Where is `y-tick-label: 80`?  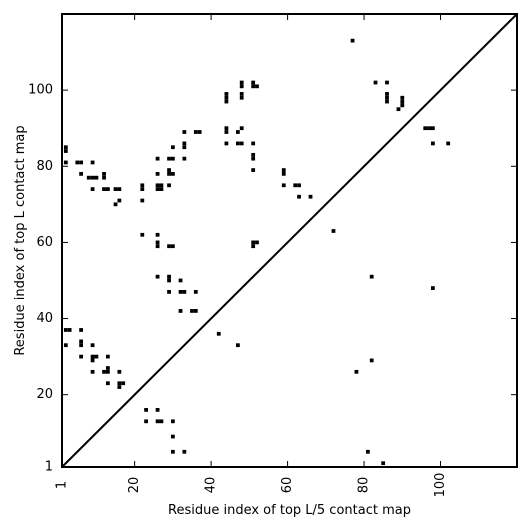 y-tick-label: 80 is located at coordinates (44, 166).